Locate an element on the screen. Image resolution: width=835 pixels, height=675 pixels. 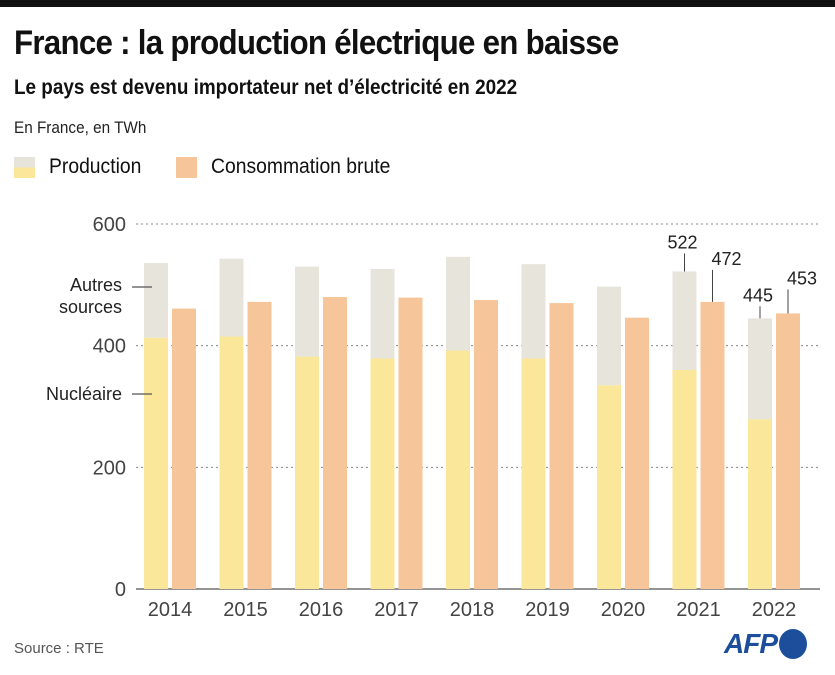
bar-consumption-2019 is located at coordinates (561, 446).